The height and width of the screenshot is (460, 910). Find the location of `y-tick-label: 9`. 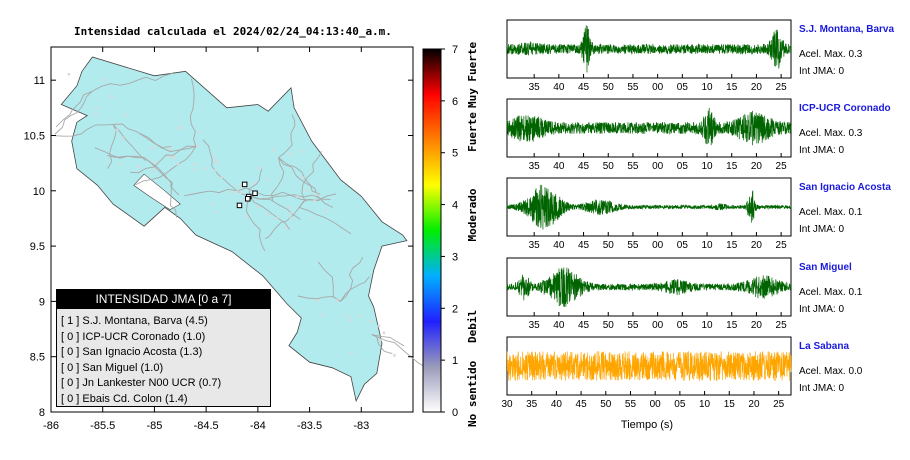

y-tick-label: 9 is located at coordinates (42, 302).